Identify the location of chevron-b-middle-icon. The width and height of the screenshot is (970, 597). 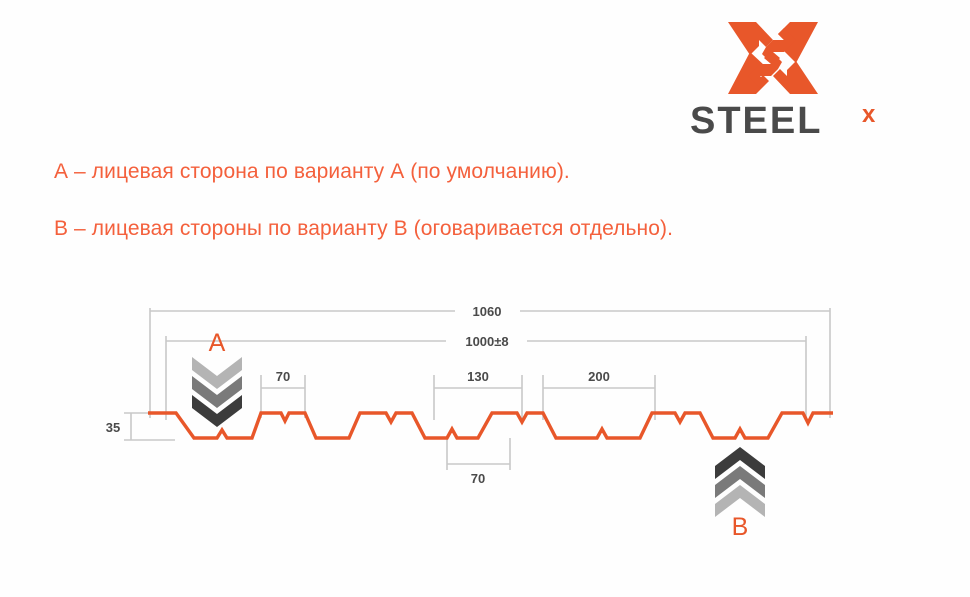
(740, 482).